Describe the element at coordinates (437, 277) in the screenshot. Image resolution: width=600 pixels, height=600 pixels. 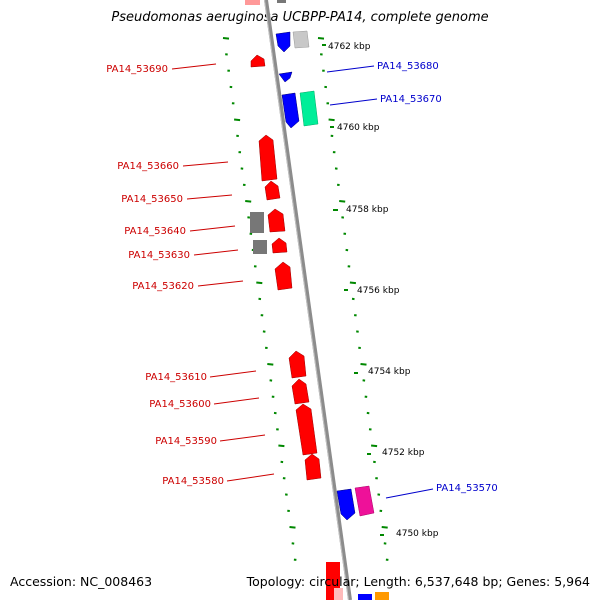
I see `right-gene-labels: PA14_53680 PA14_53670 PA14_53570` at that location.